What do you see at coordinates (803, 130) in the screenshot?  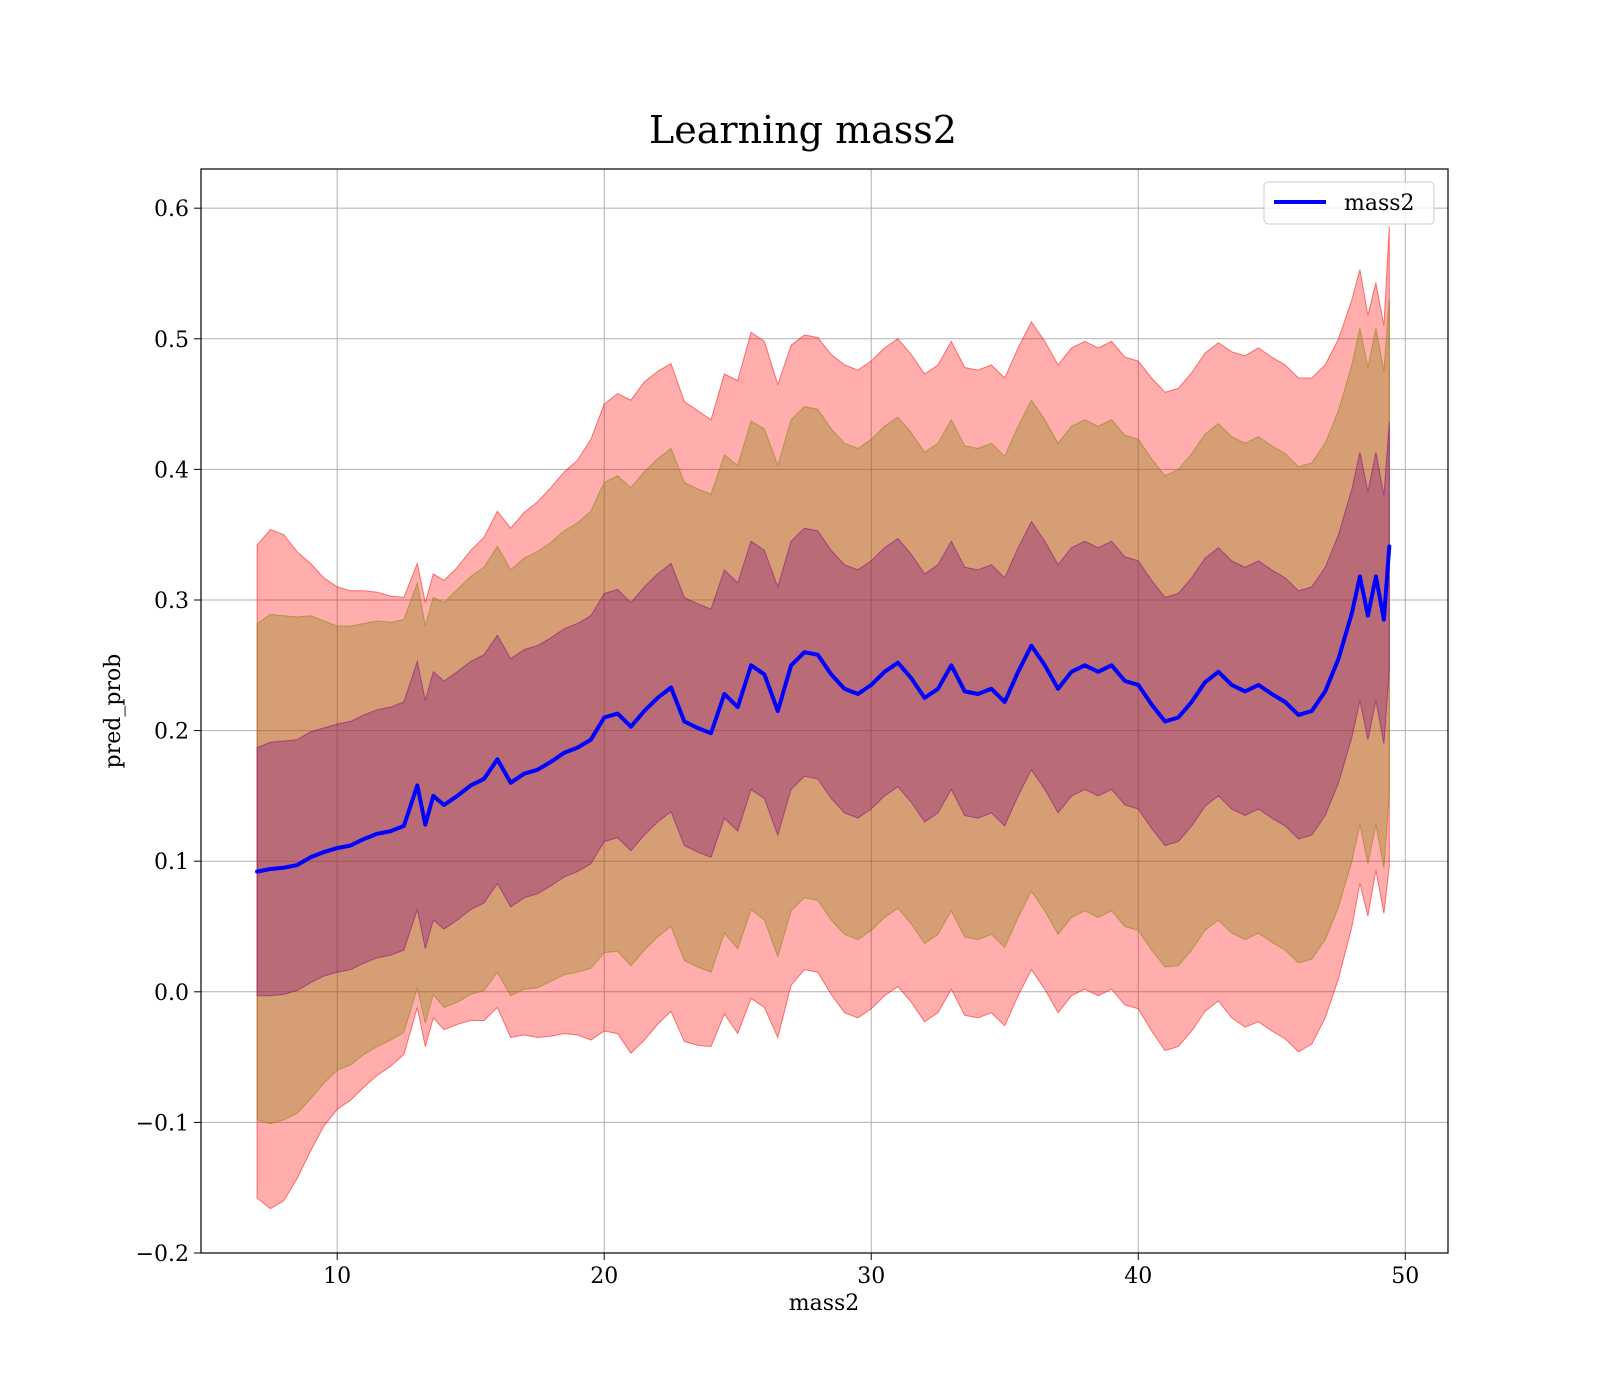 I see `chart-title: Learning mass2` at bounding box center [803, 130].